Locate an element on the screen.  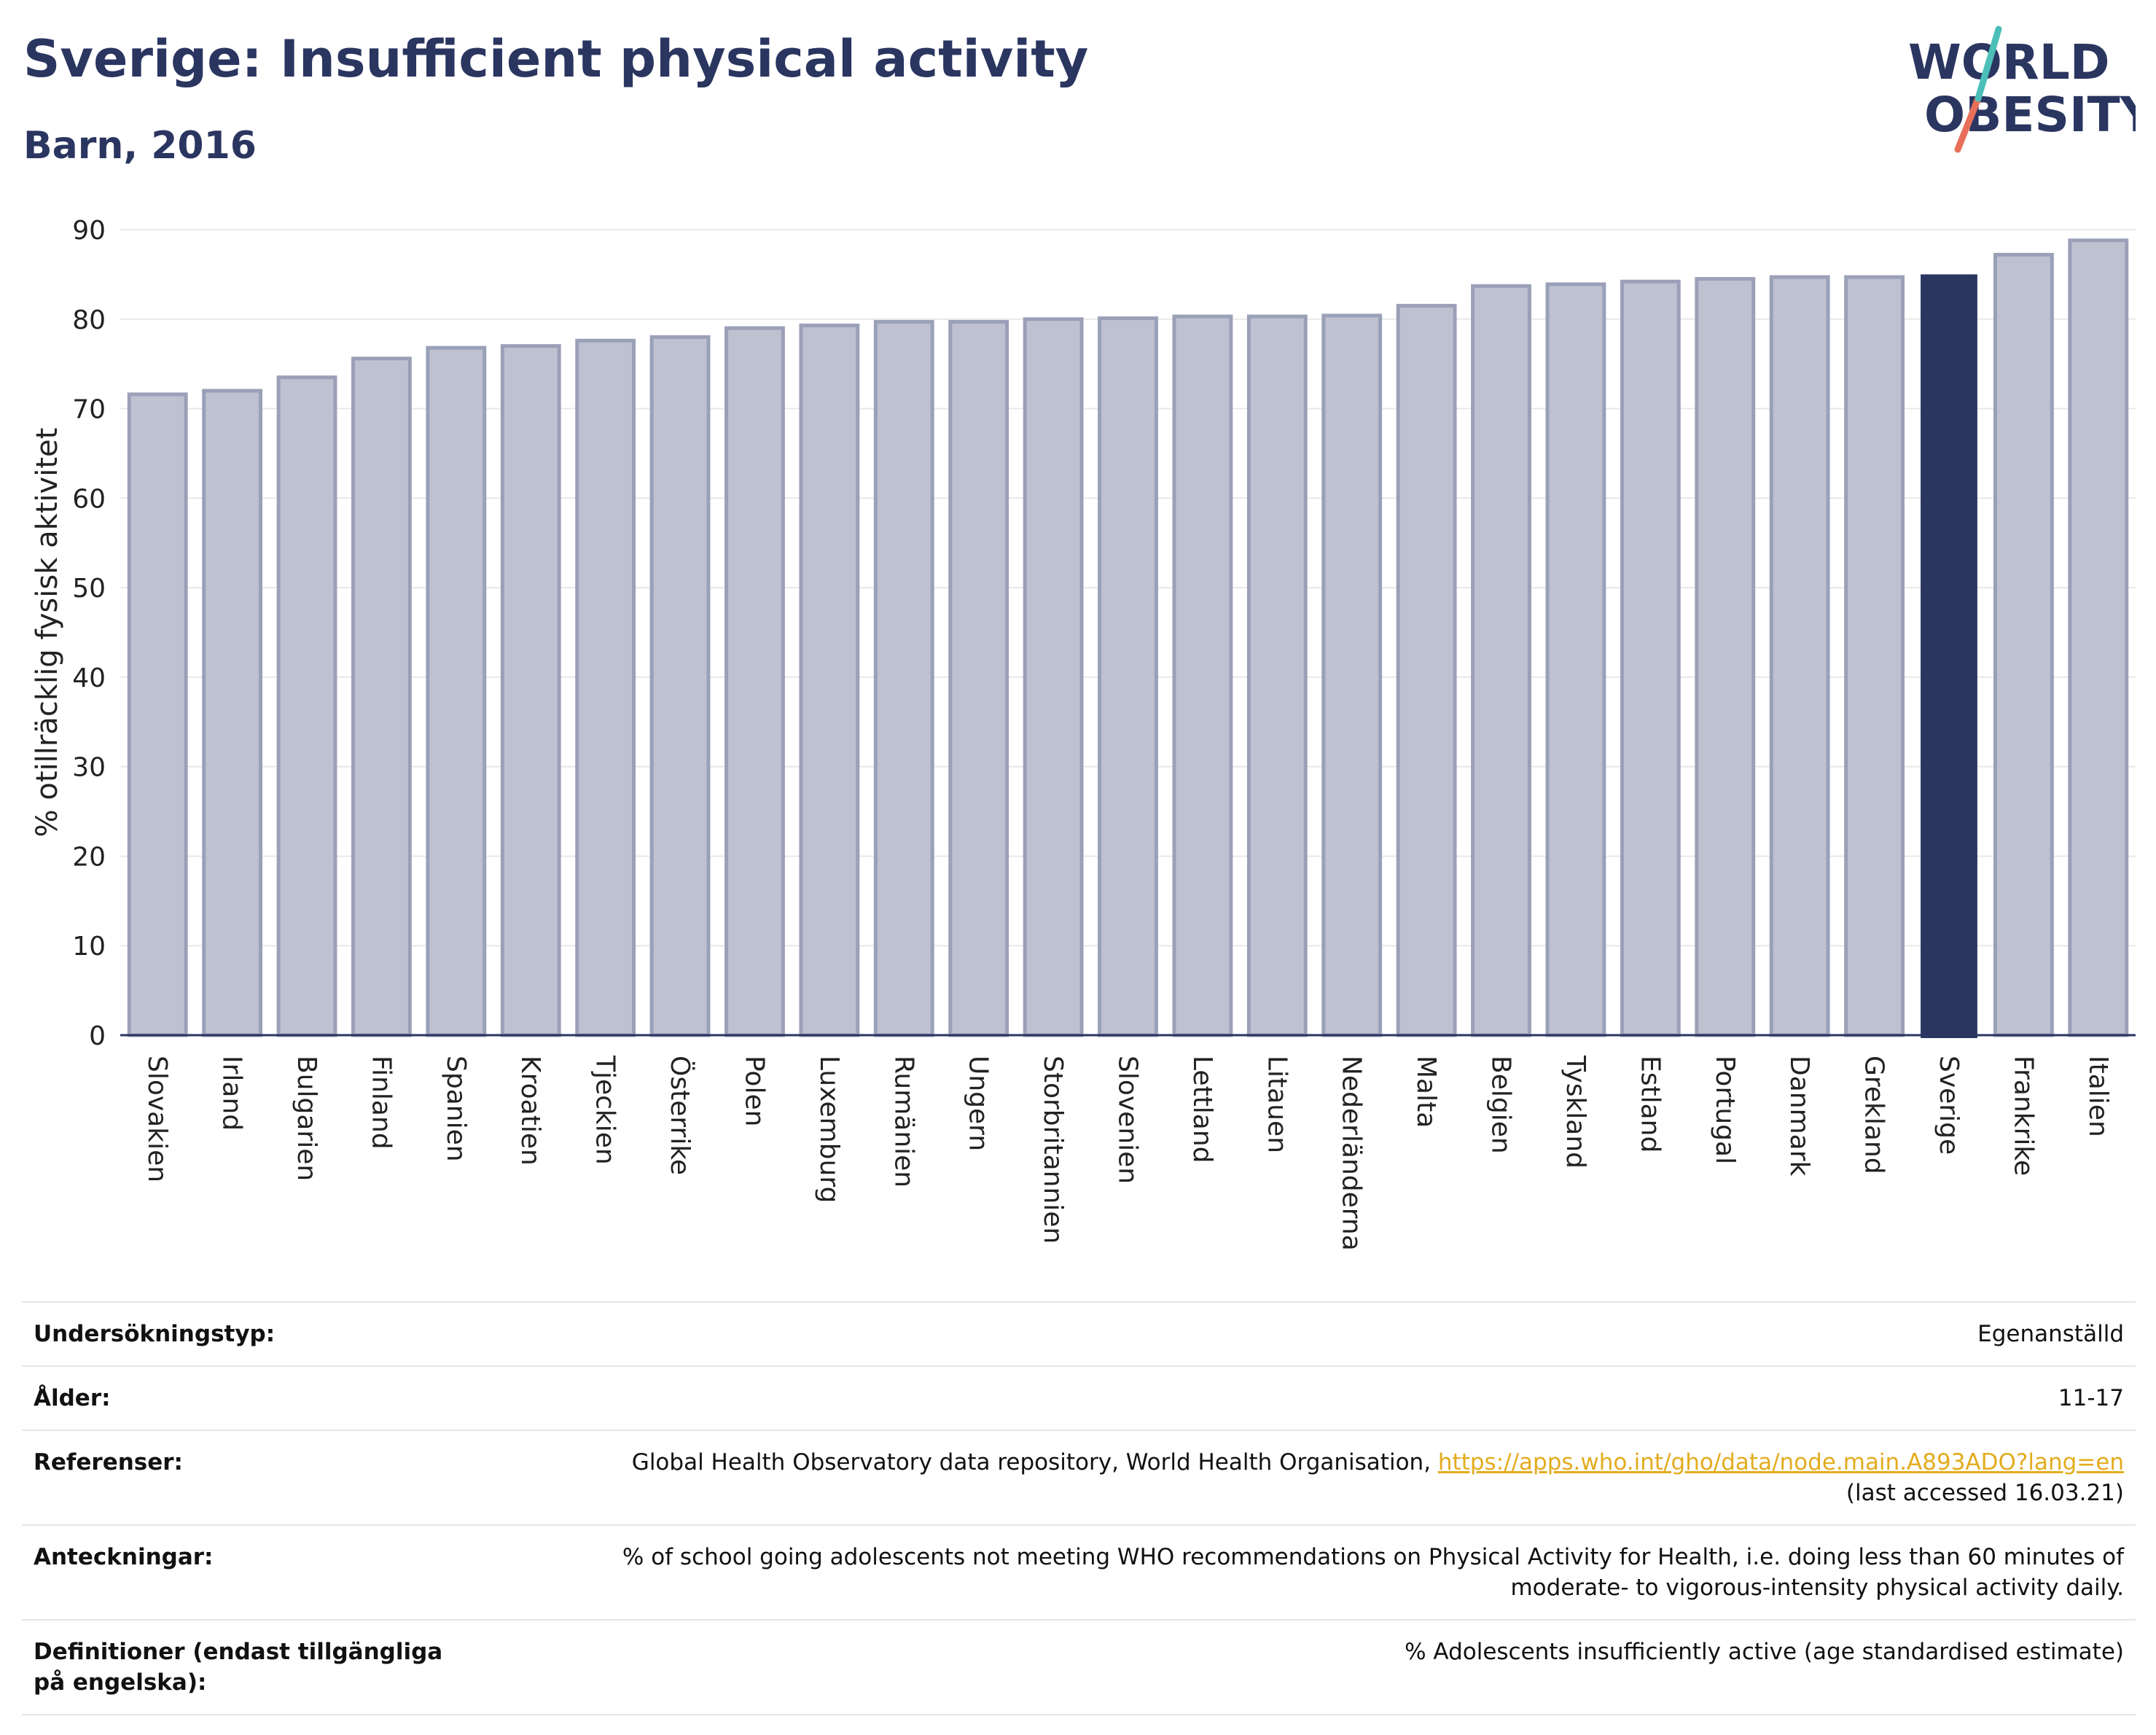
world-obesity-logo: WORLD OBESITY is located at coordinates (2022, 89).